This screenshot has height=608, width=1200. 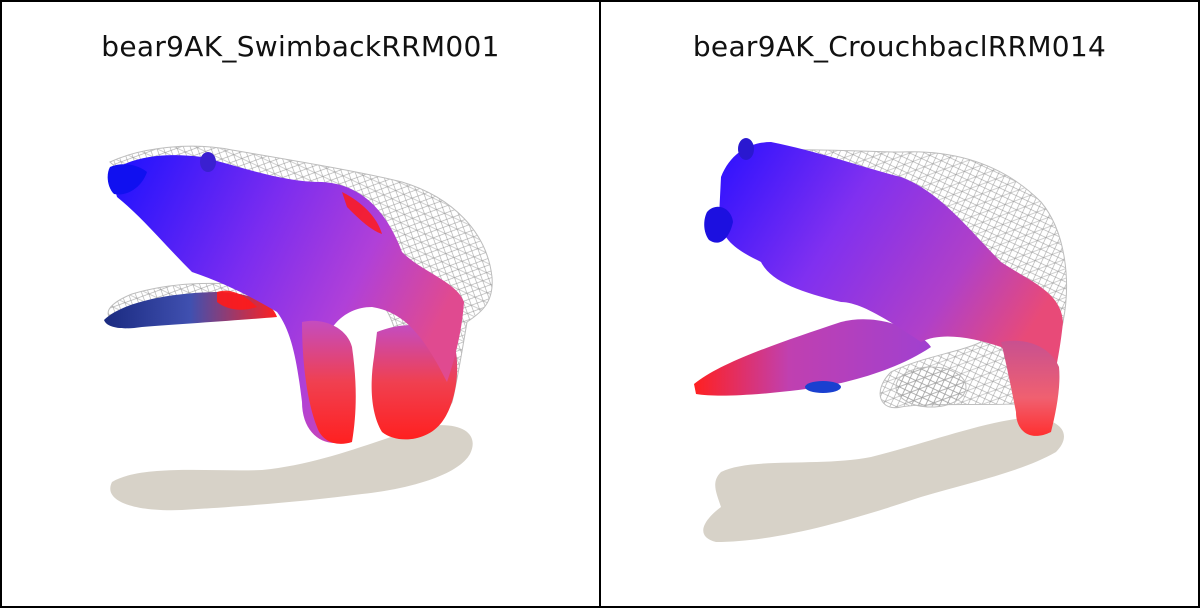 What do you see at coordinates (812, 357) in the screenshot?
I see `outstretched-arm` at bounding box center [812, 357].